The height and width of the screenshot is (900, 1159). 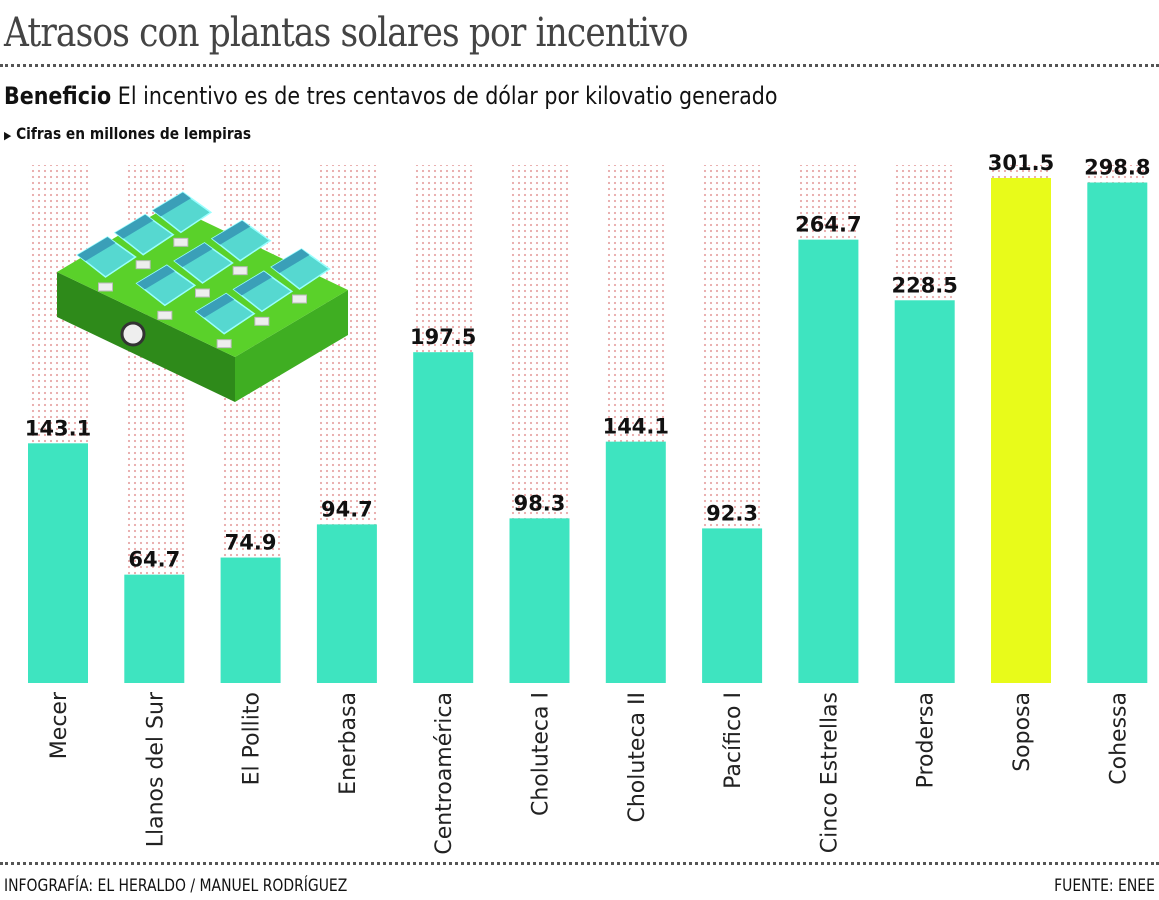 I want to click on data-label: 94.7, so click(x=347, y=509).